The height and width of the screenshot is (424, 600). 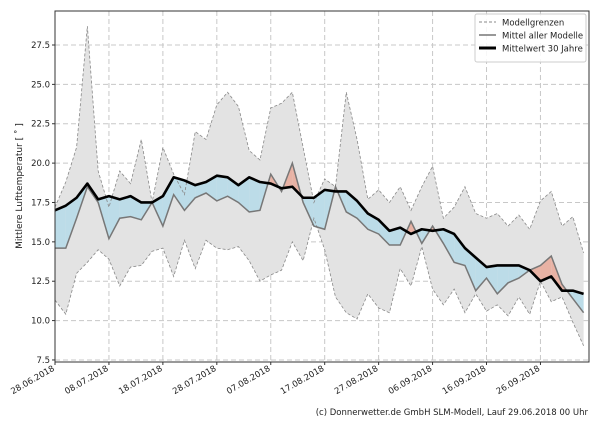 What do you see at coordinates (464, 380) in the screenshot?
I see `x-tick-label: 16.09.2018` at bounding box center [464, 380].